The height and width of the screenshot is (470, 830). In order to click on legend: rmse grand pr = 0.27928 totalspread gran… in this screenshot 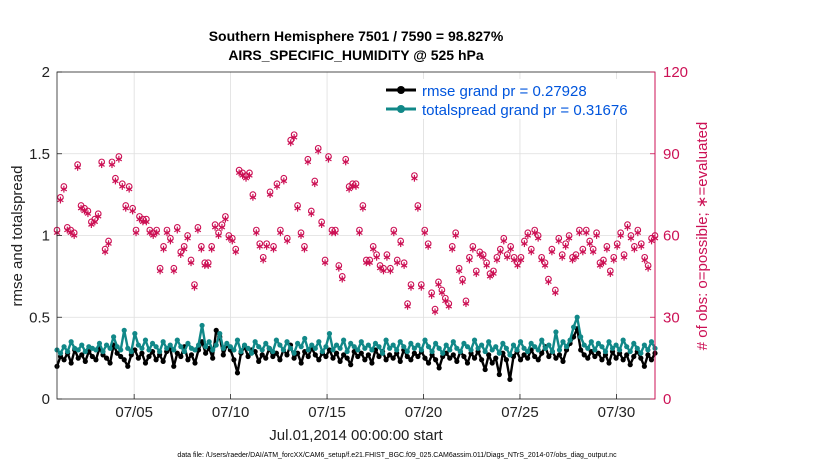, I will do `click(517, 99)`.